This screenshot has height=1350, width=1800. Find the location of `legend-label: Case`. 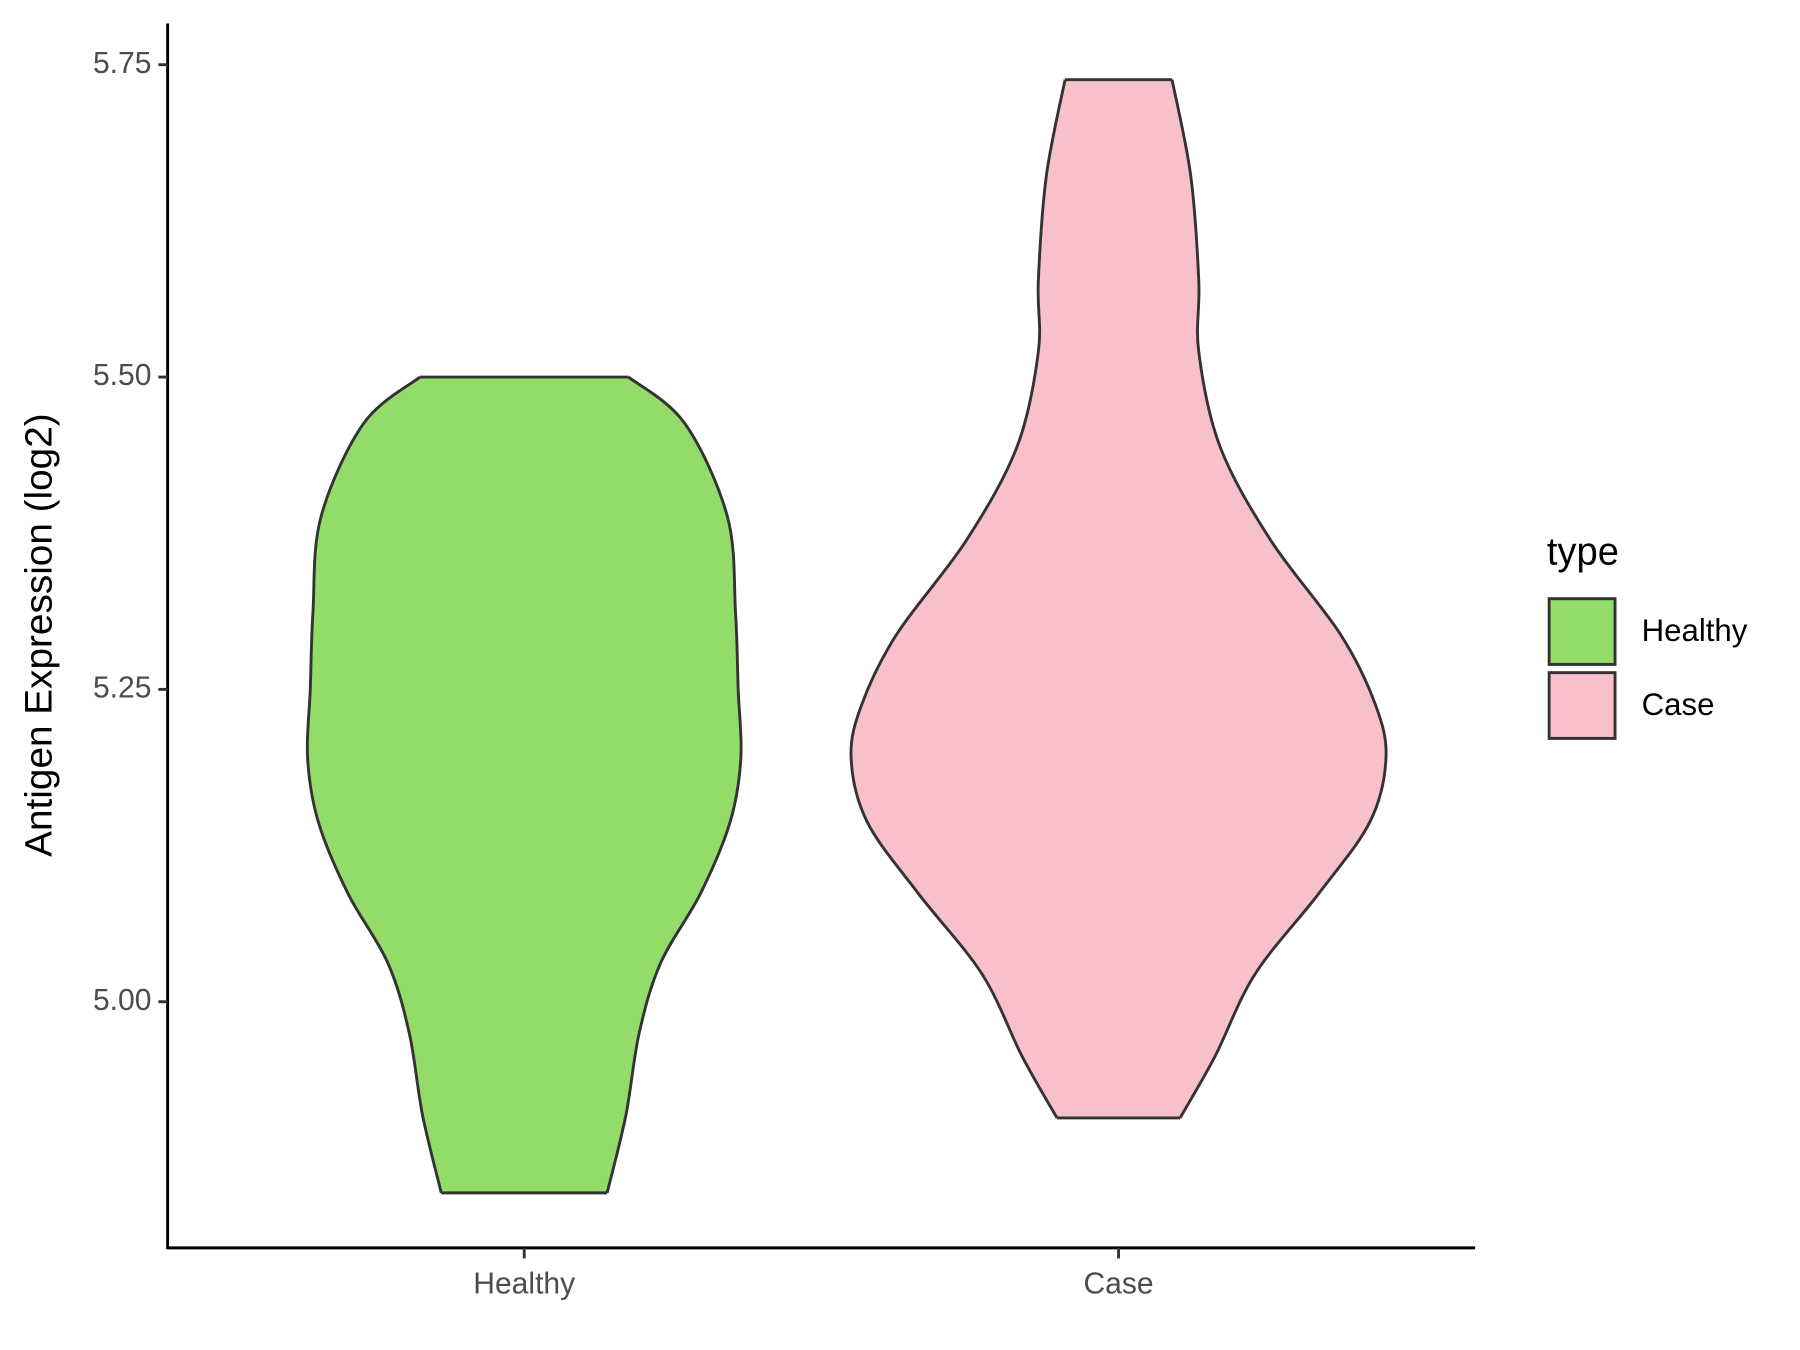

legend-label: Case is located at coordinates (1678, 704).